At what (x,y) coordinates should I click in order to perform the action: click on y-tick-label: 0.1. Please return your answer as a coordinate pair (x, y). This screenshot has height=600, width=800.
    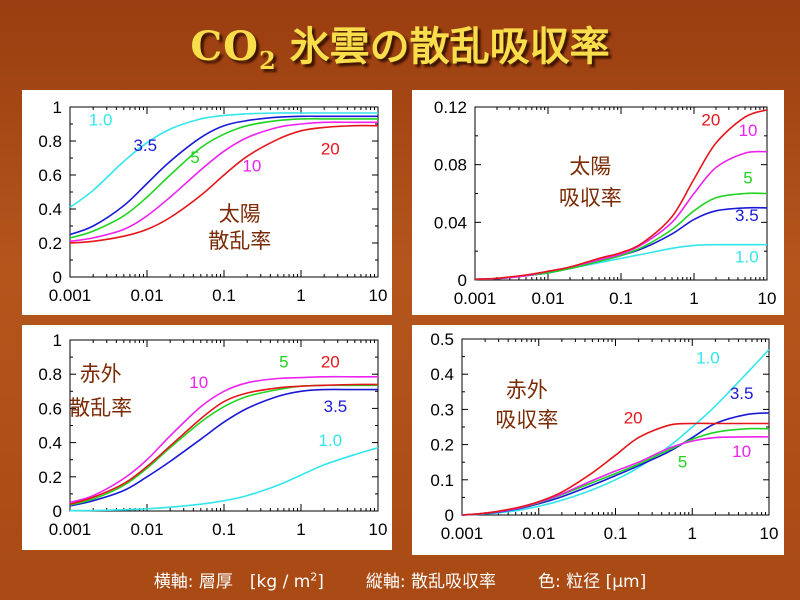
    Looking at the image, I should click on (442, 480).